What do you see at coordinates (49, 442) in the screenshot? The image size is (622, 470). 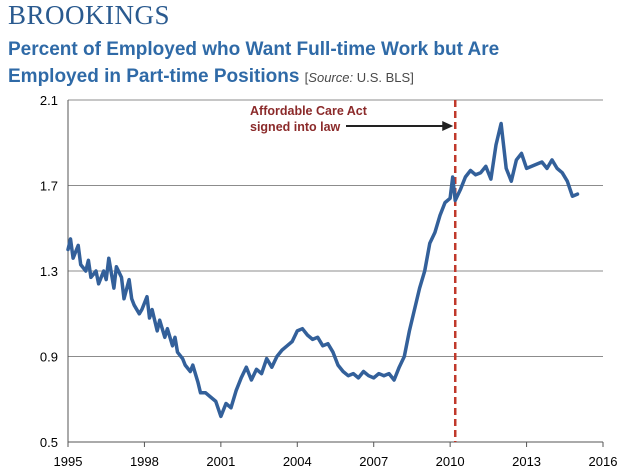 I see `y-tick-label: 0.5` at bounding box center [49, 442].